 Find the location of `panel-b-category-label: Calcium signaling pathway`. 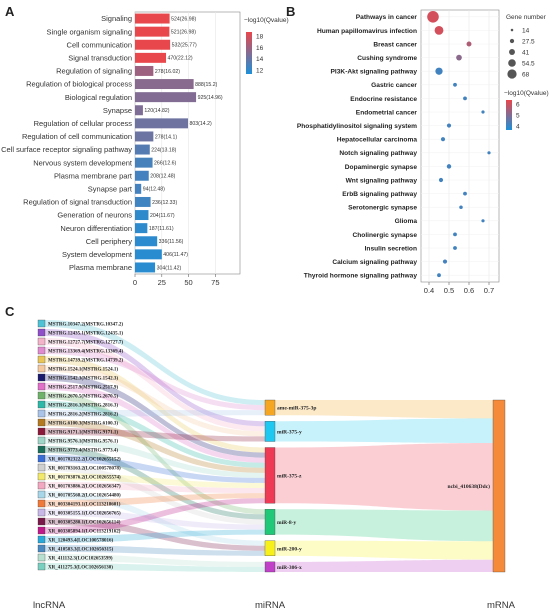

panel-b-category-label: Calcium signaling pathway is located at coordinates (374, 262).